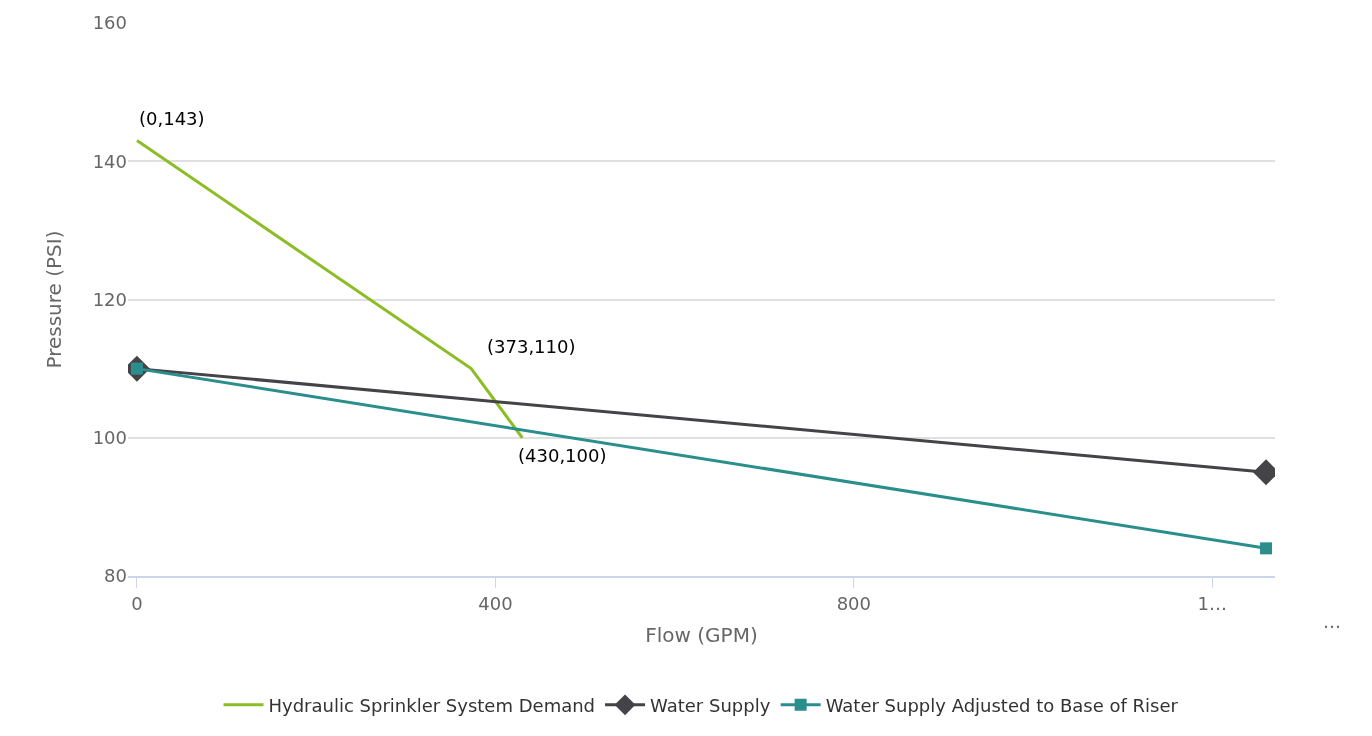 This screenshot has width=1372, height=736. What do you see at coordinates (172, 118) in the screenshot?
I see `annotation: (0,143)` at bounding box center [172, 118].